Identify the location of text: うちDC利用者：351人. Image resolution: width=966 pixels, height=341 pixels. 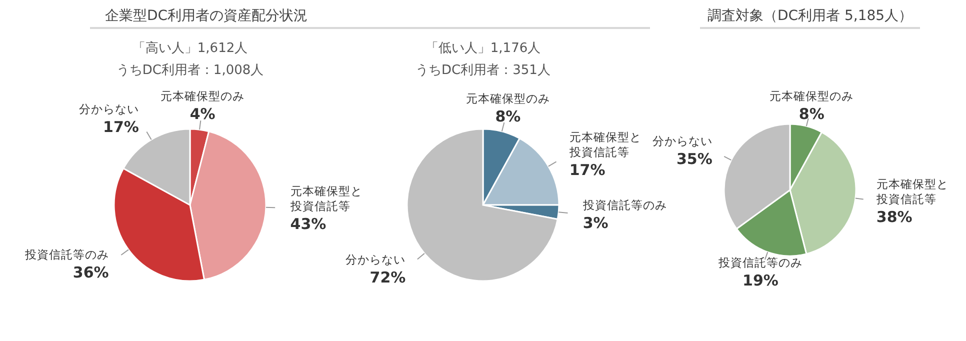
(483, 70).